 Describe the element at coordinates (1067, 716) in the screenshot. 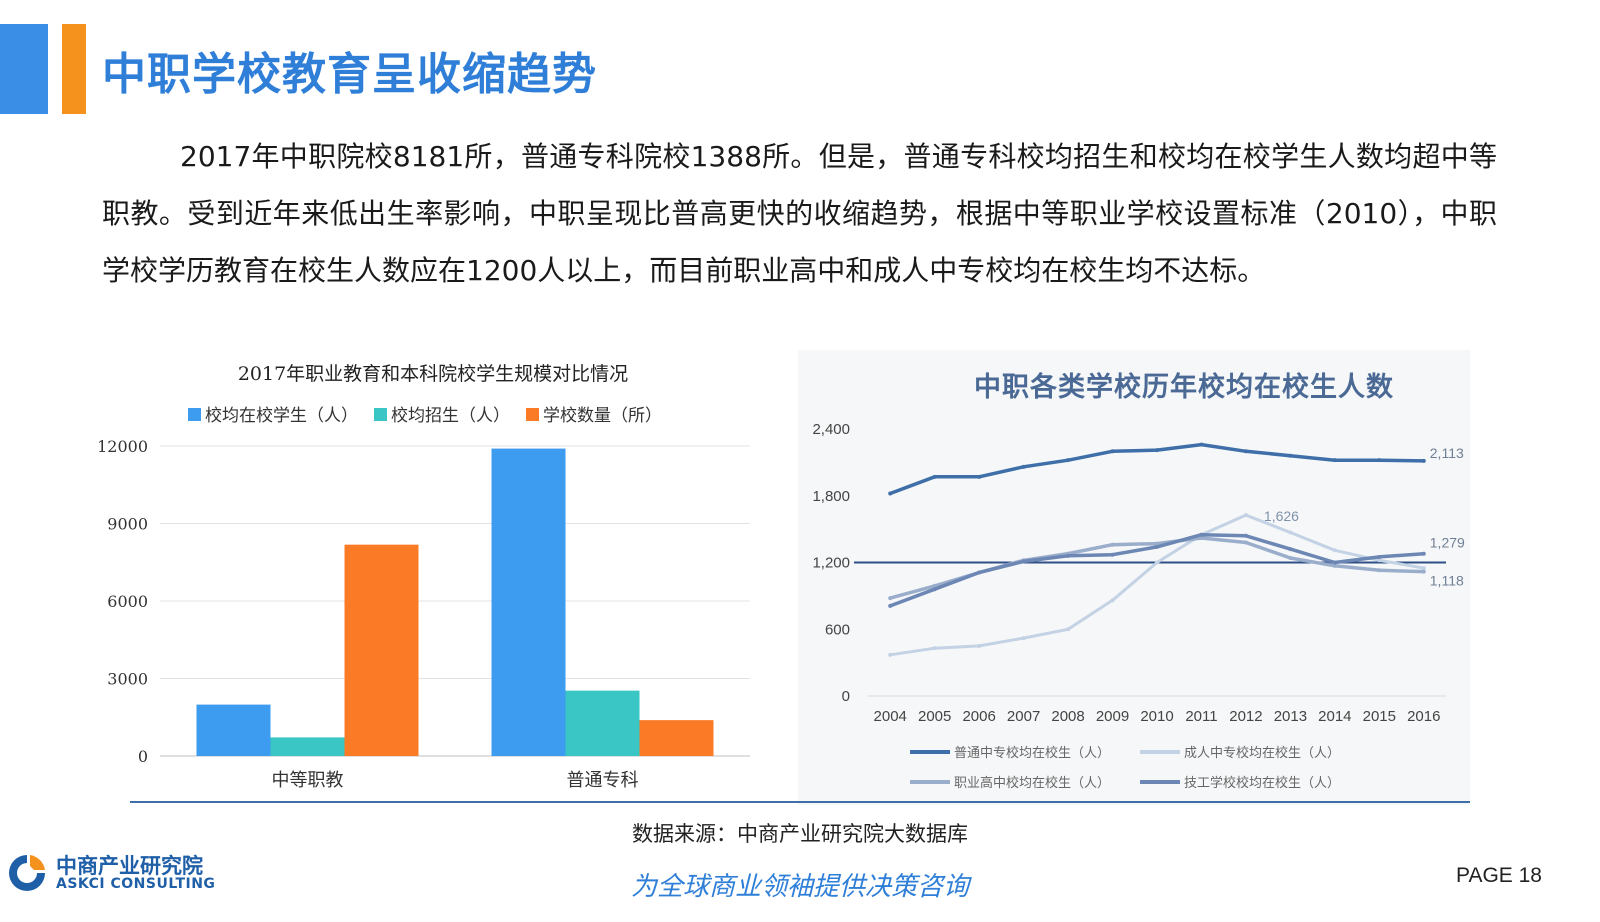

I see `x-tick-label: 2008` at that location.